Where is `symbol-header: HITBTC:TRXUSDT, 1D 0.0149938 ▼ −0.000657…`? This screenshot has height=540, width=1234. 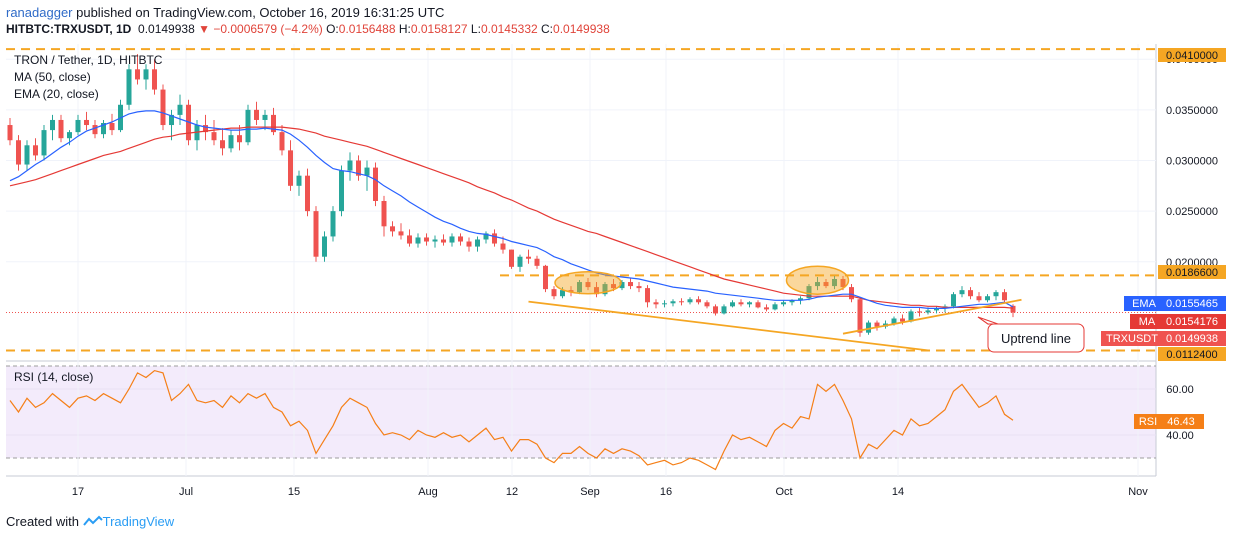 symbol-header: HITBTC:TRXUSDT, 1D 0.0149938 ▼ −0.000657… is located at coordinates (308, 29).